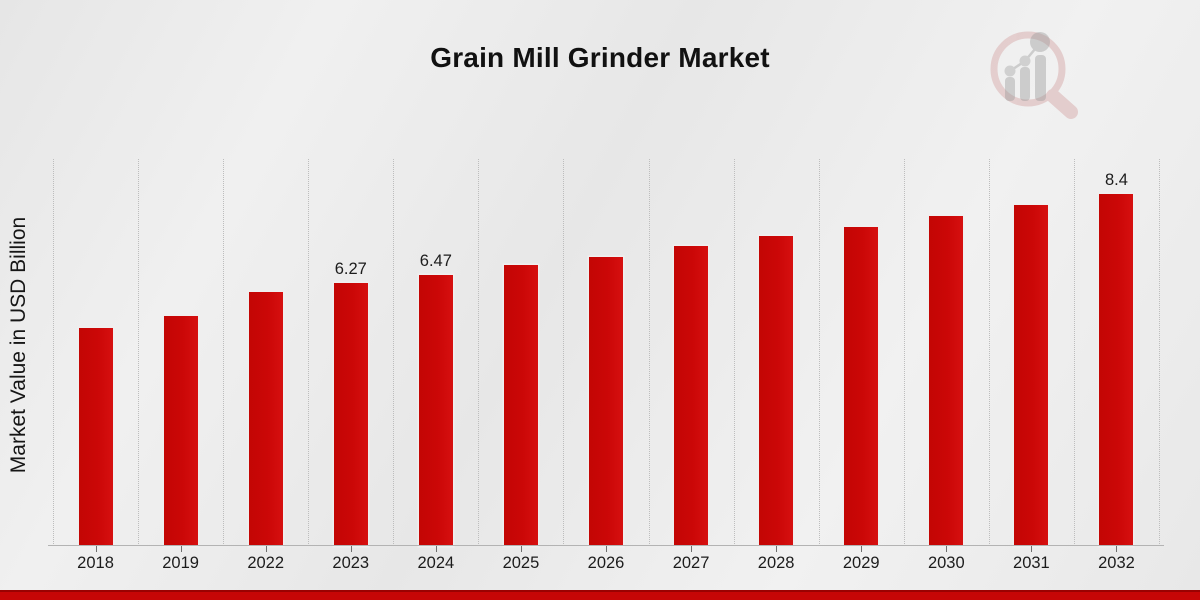  I want to click on magnifier-icon, so click(1034, 75).